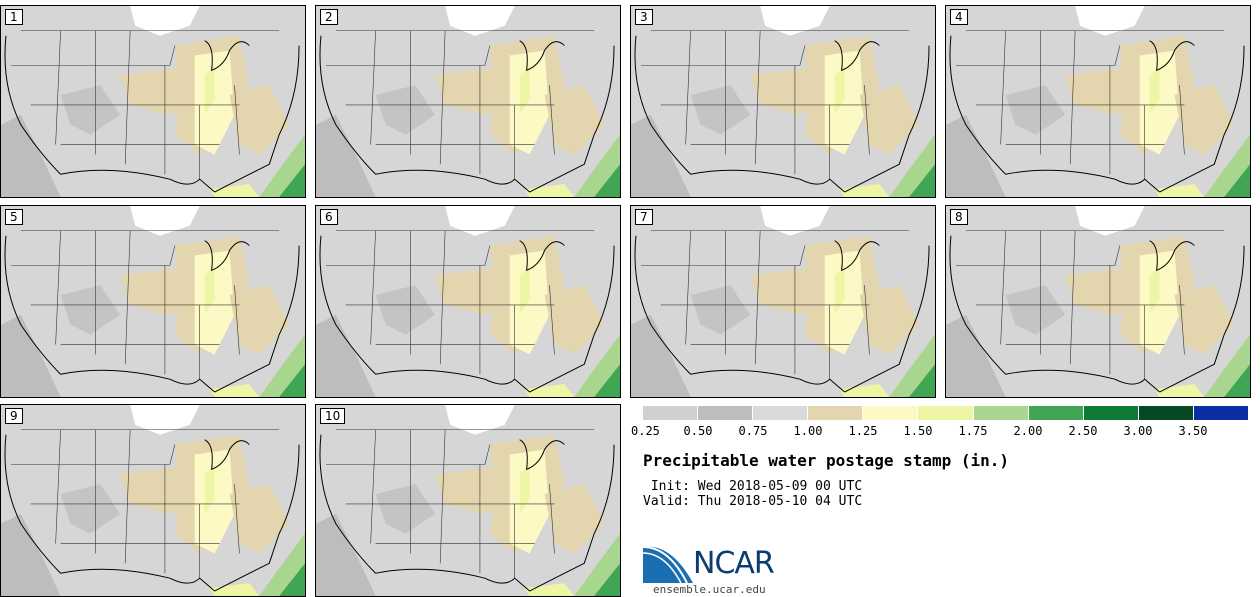 This screenshot has height=597, width=1260. What do you see at coordinates (863, 431) in the screenshot?
I see `colorbar-tick-label: 1.25` at bounding box center [863, 431].